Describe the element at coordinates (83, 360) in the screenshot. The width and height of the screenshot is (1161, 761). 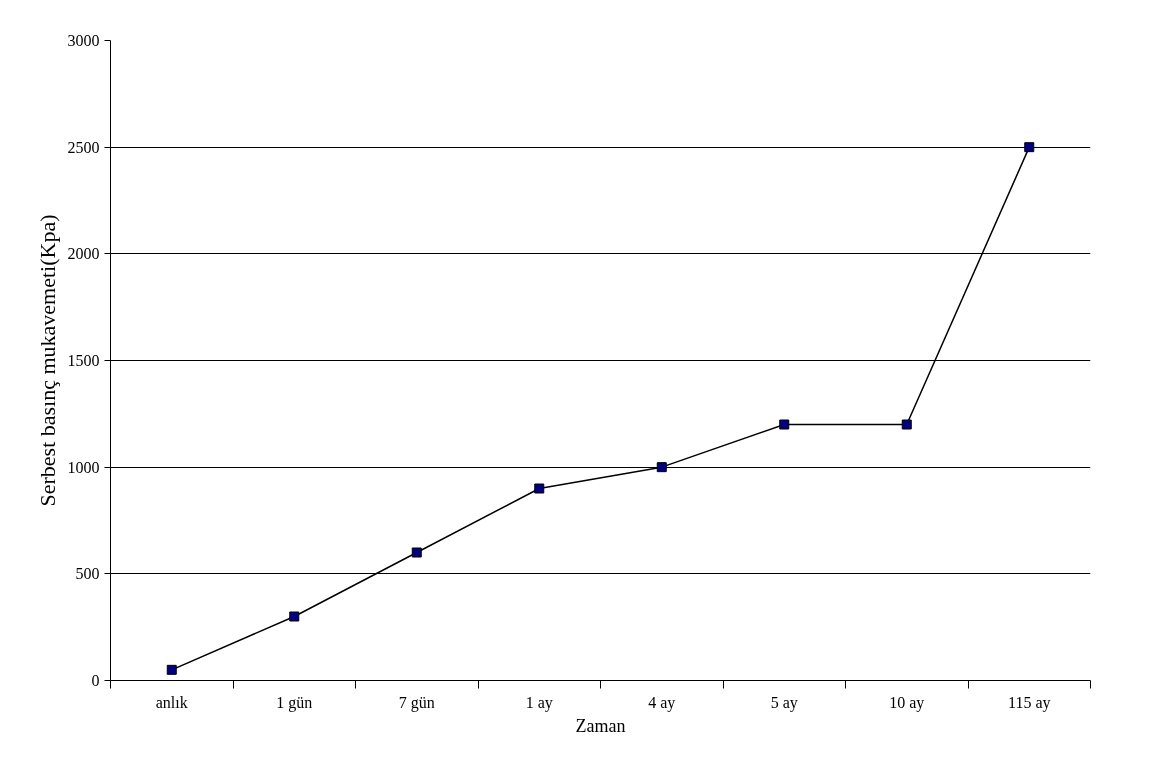
I see `y-tick-label: 1500` at that location.